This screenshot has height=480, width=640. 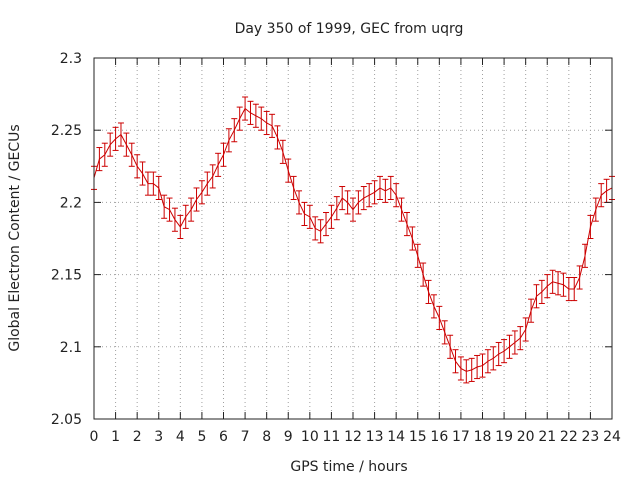 I want to click on y-axis-label: Global Electron Content / GECUs, so click(x=15, y=237).